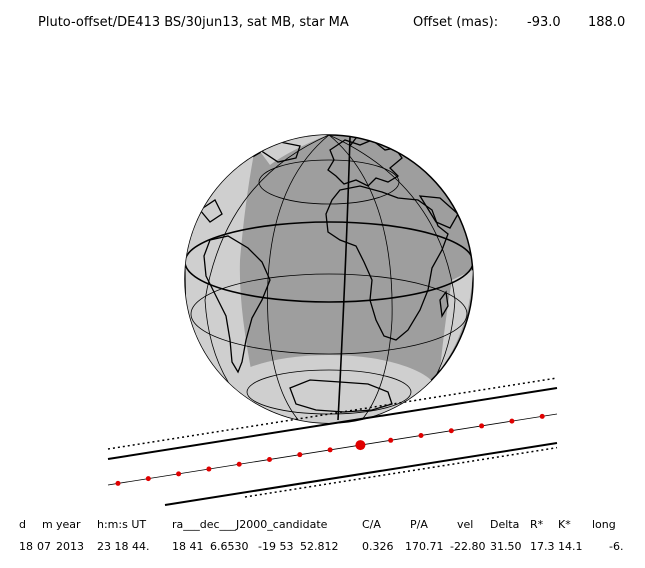 This screenshot has height=568, width=645. Describe the element at coordinates (401, 472) in the screenshot. I see `south-limit-dotted` at that location.